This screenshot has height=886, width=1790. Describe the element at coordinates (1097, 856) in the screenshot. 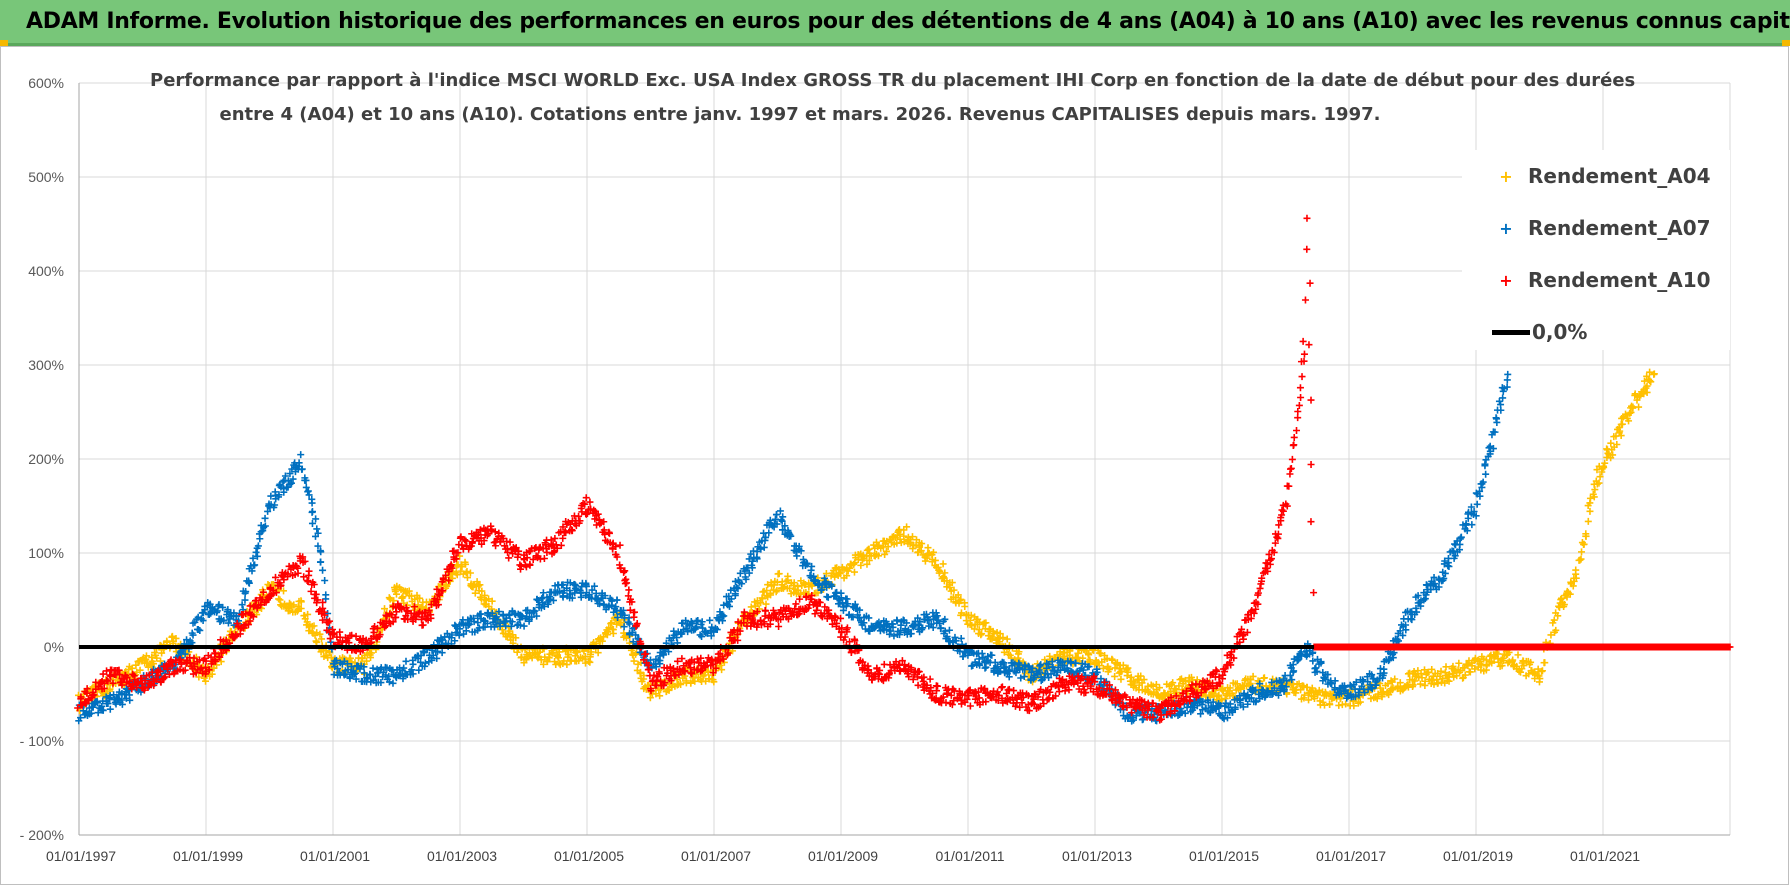

I see `x-tick-label: 01/01/2013` at that location.